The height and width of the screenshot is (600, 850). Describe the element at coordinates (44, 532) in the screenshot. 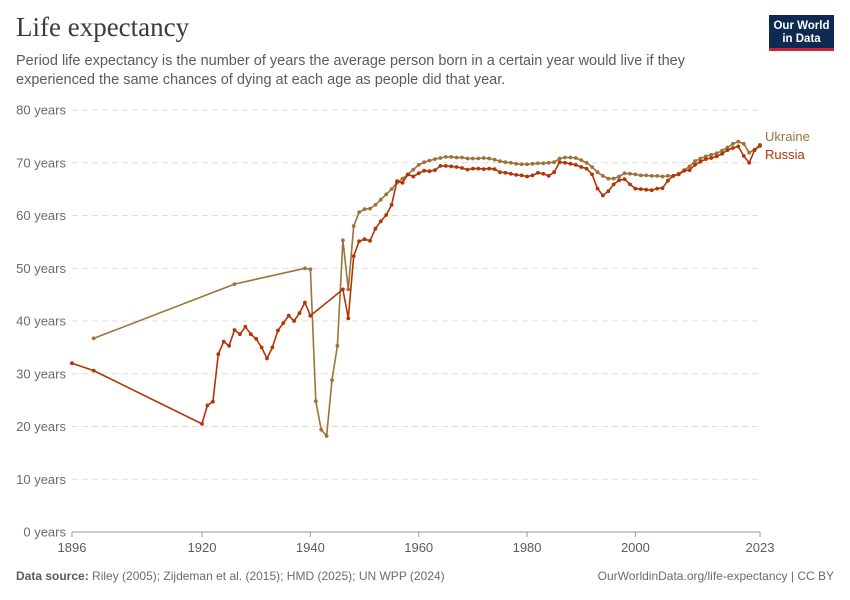

I see `y-tick-label: 0 years` at that location.